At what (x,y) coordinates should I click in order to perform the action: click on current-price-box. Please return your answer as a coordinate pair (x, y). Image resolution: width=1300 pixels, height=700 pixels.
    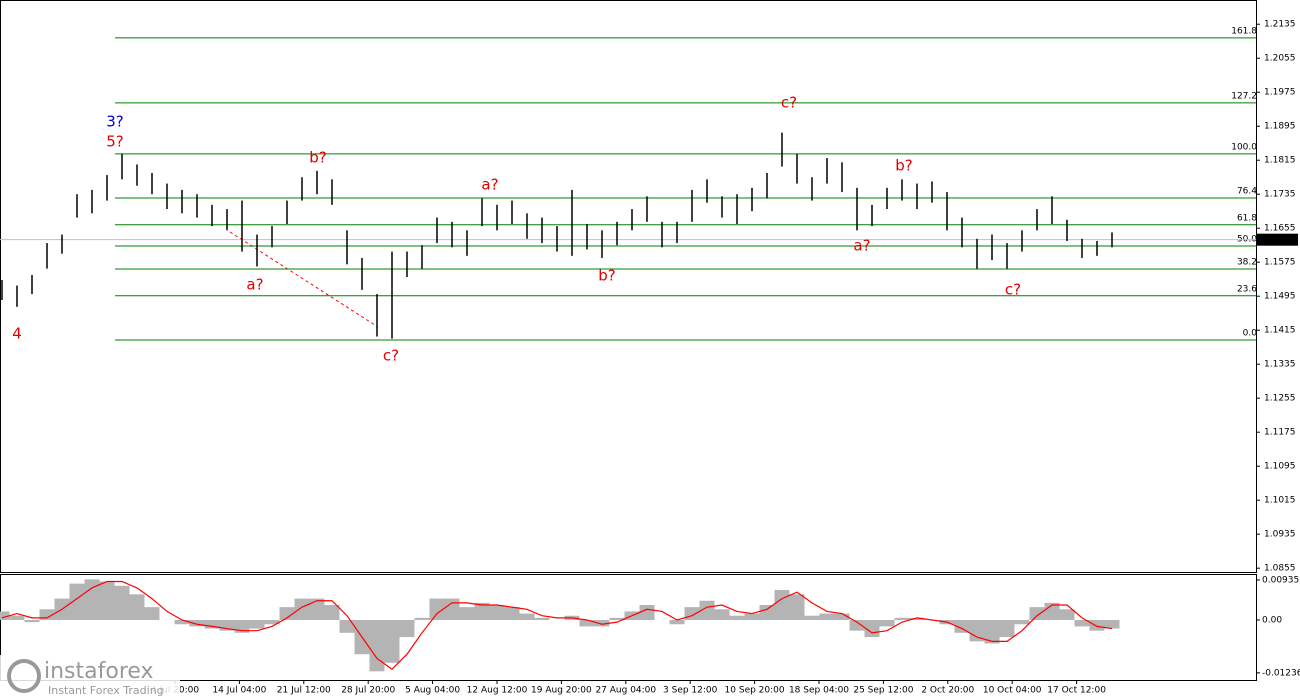
    Looking at the image, I should click on (1277, 239).